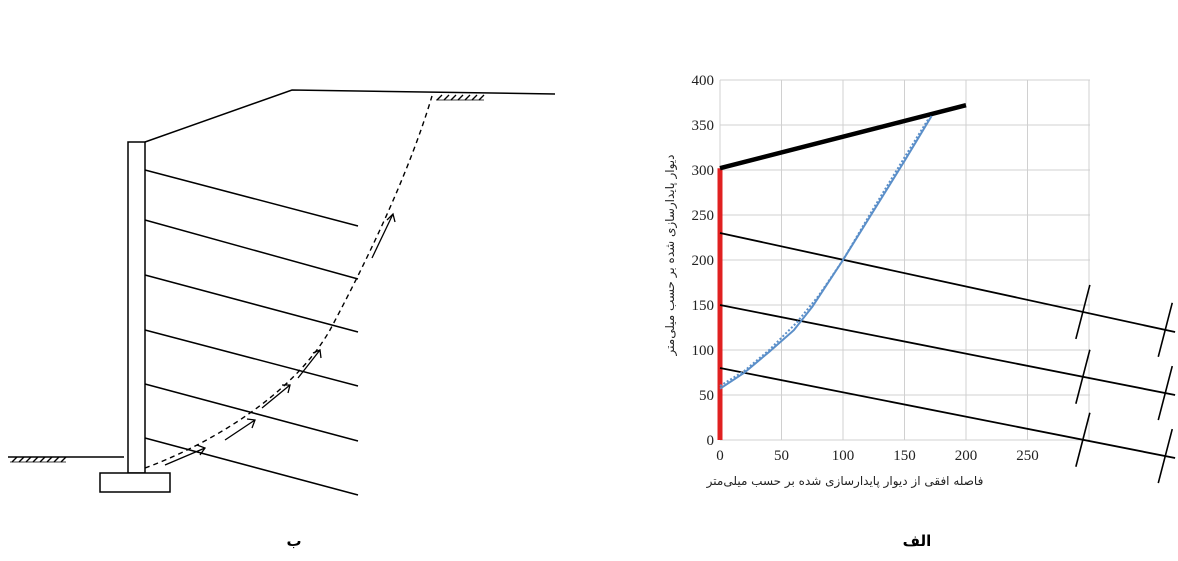 The width and height of the screenshot is (1178, 561). What do you see at coordinates (703, 351) in the screenshot?
I see `y-tick-label: 100` at bounding box center [703, 351].